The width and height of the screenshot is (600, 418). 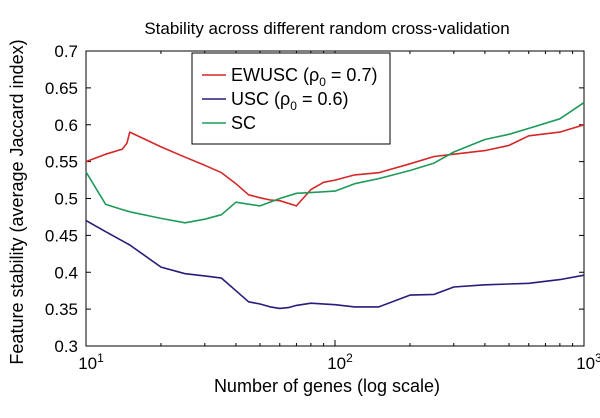 What do you see at coordinates (66, 199) in the screenshot?
I see `y-tick-label: 0.5` at bounding box center [66, 199].